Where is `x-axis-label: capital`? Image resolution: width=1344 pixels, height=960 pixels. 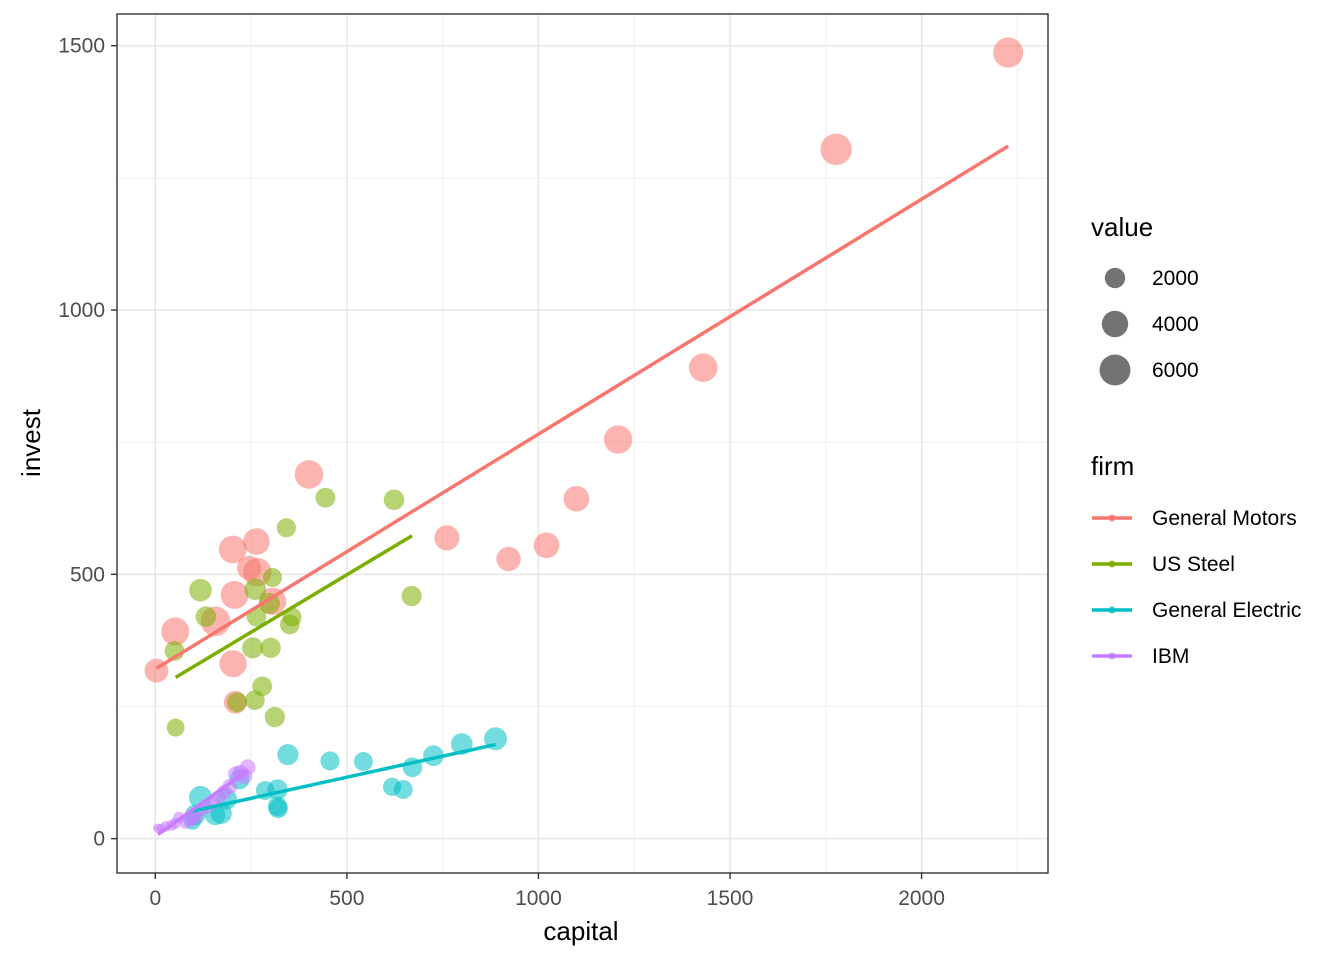
x-axis-label: capital is located at coordinates (580, 931).